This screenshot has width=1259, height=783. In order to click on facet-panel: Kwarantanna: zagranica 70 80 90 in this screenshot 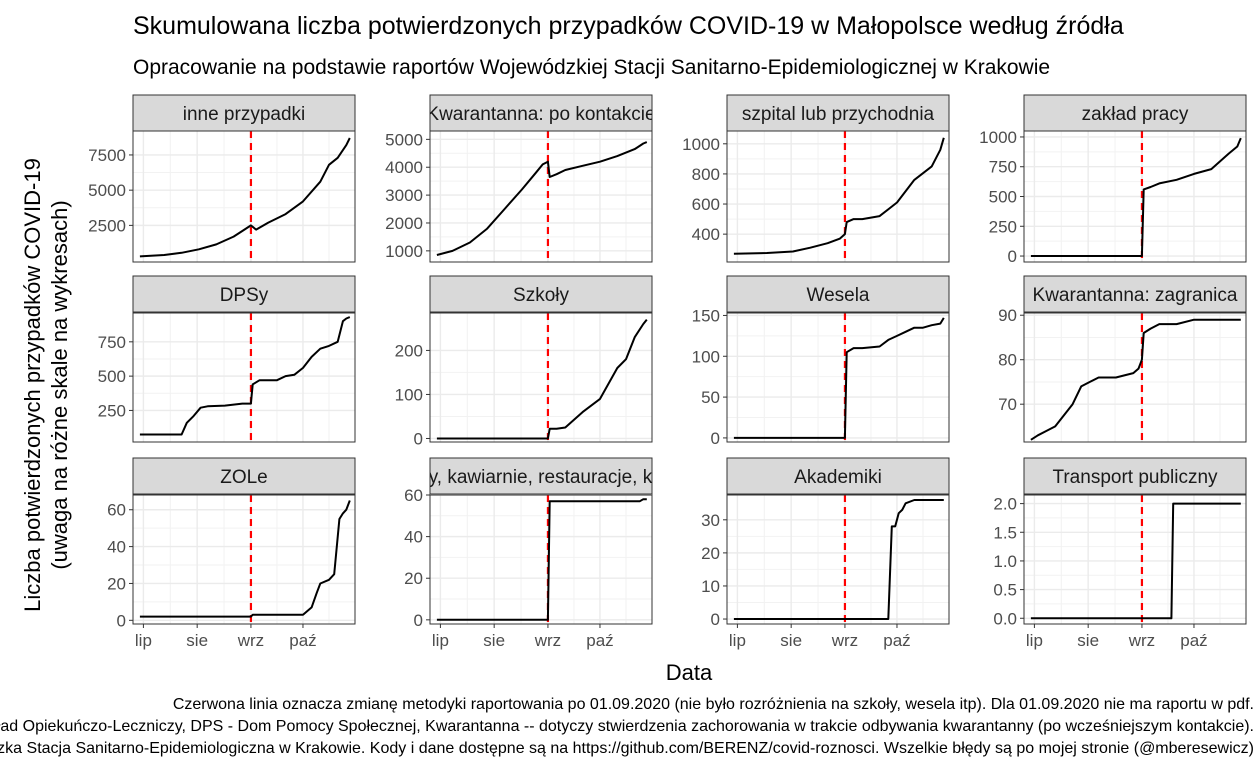, I will do `click(1122, 359)`.